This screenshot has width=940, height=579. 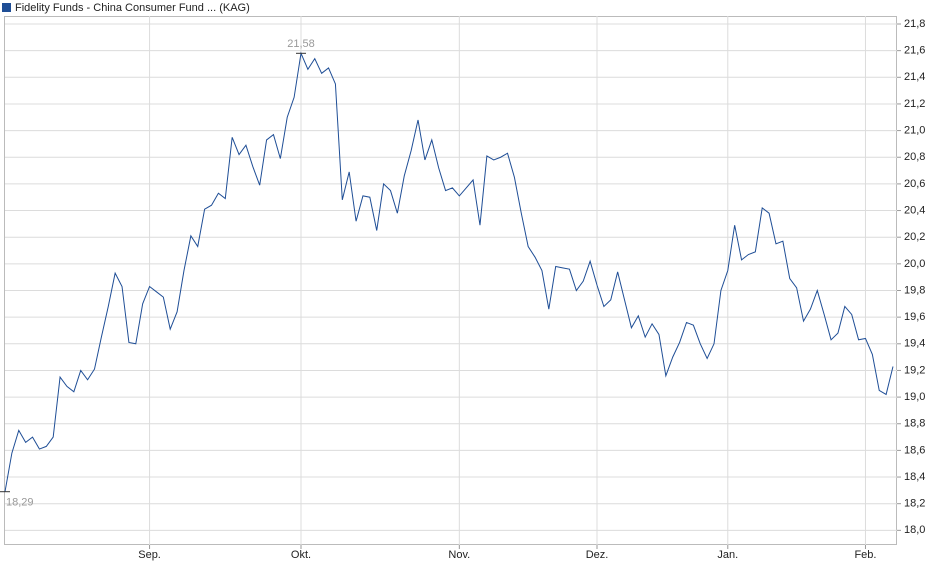 I want to click on y-tick-label: 18,4, so click(x=914, y=477).